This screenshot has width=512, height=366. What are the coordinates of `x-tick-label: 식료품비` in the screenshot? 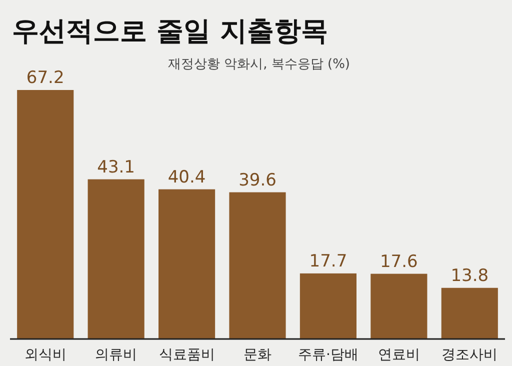 It's located at (186, 355).